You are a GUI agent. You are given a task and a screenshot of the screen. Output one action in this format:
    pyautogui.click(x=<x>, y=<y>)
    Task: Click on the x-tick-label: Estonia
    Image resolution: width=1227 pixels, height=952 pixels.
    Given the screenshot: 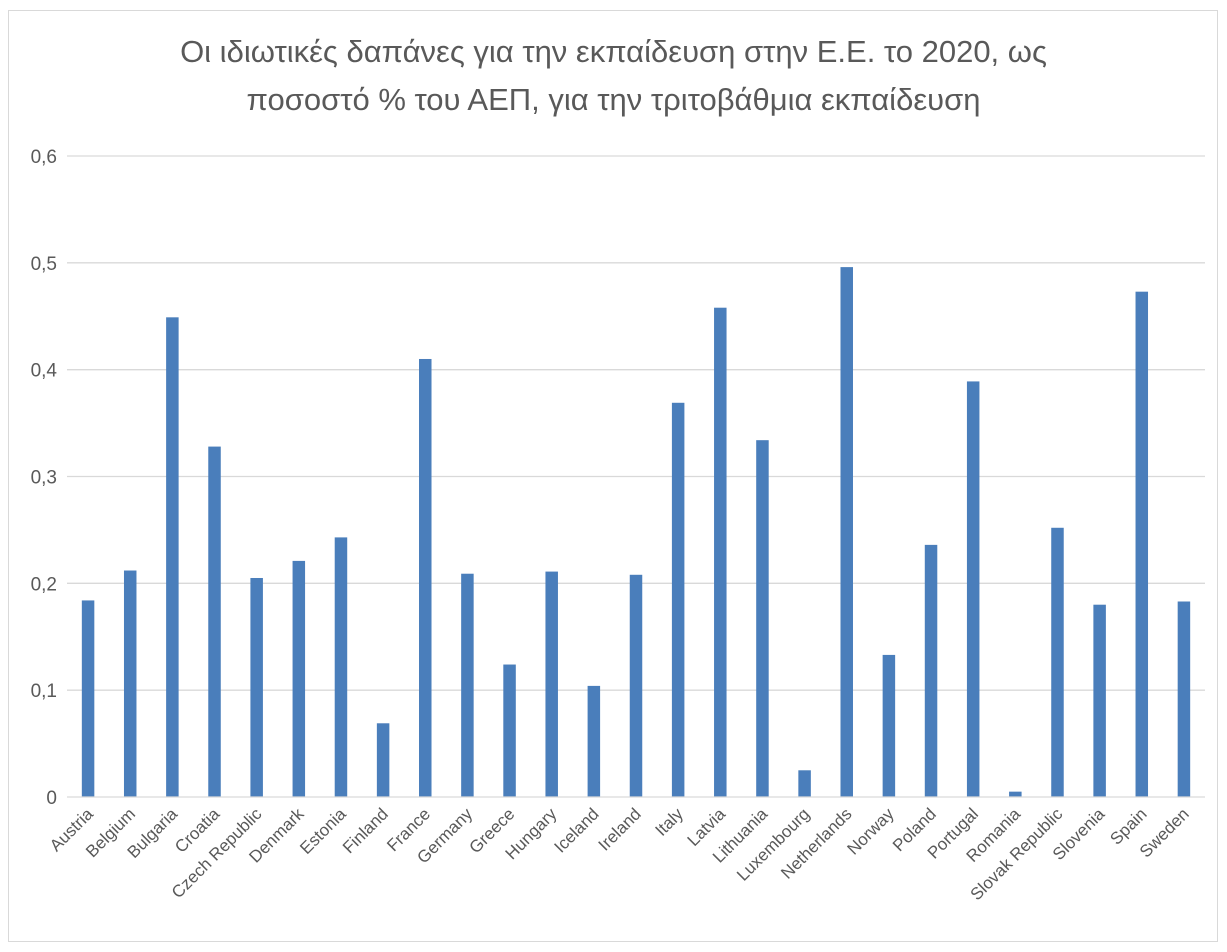 What is the action you would take?
    pyautogui.click(x=323, y=831)
    